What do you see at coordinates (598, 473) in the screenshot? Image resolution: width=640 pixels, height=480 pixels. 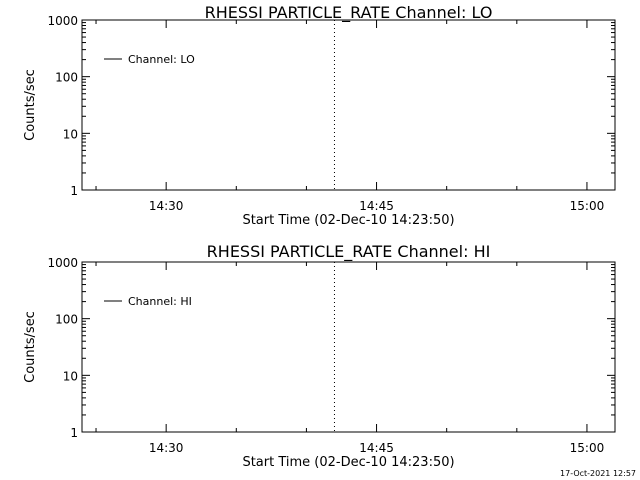 I see `footer-timestamp: 17-Oct-2021 12:57` at bounding box center [598, 473].